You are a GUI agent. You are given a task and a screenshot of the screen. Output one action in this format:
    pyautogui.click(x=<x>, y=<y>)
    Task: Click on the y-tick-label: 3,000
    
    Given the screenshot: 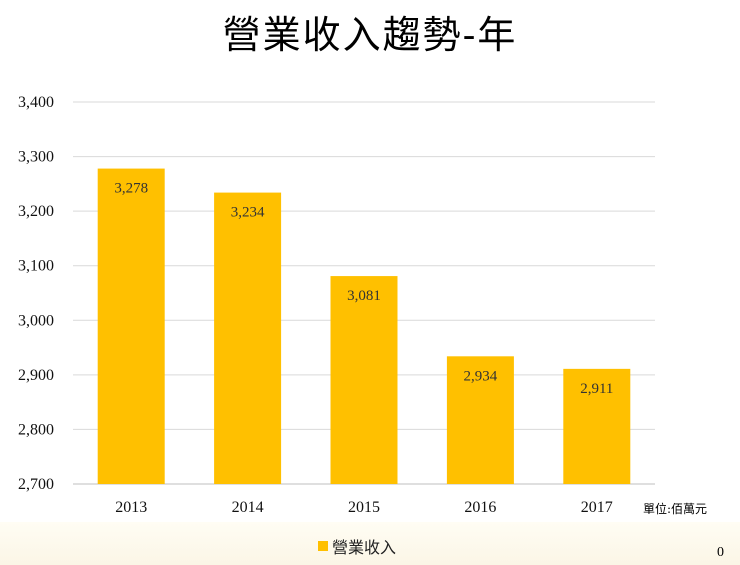 What is the action you would take?
    pyautogui.click(x=36, y=320)
    